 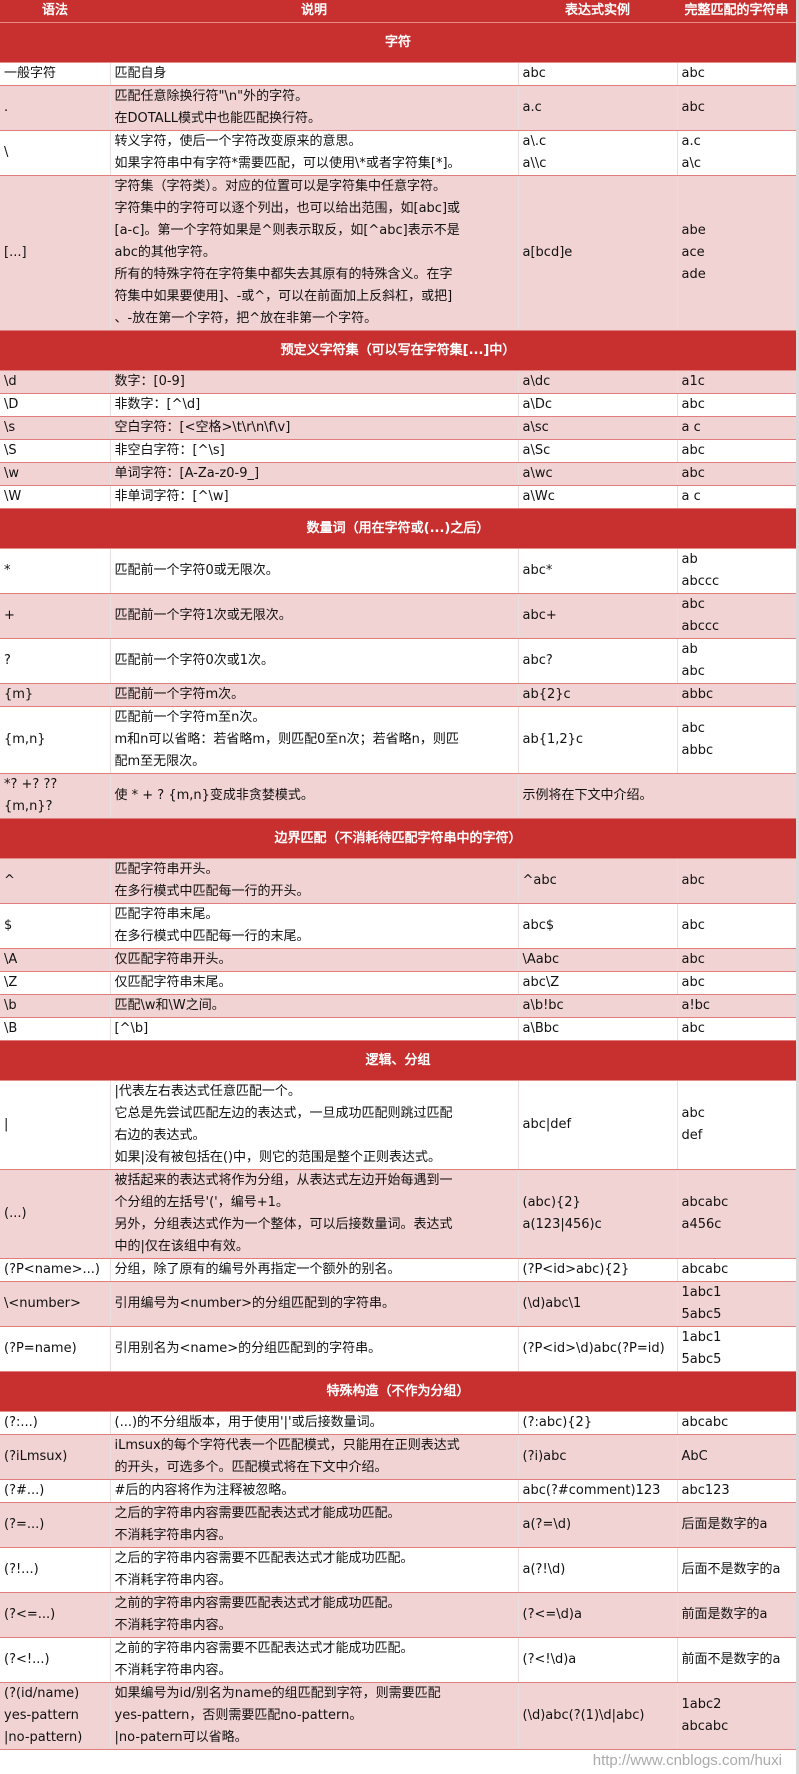 I want to click on syntax-cell: (?:...), so click(x=55, y=1423).